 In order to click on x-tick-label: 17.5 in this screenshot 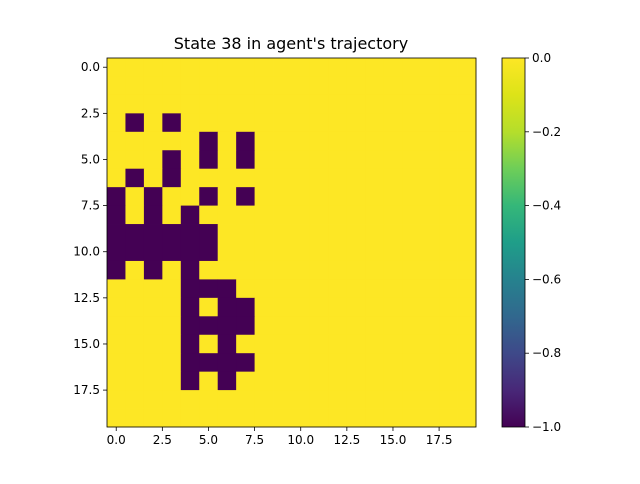, I will do `click(439, 440)`.